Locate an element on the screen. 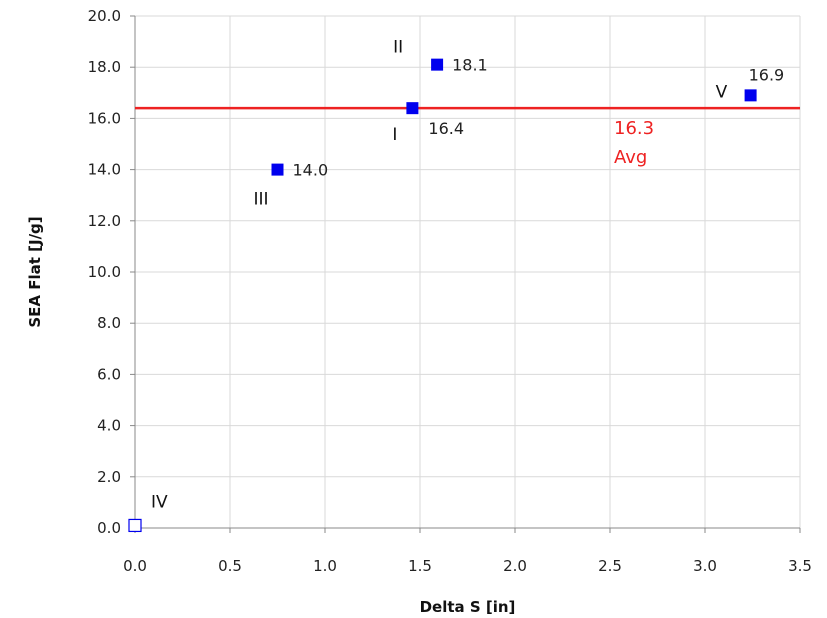 This screenshot has height=618, width=827. data-point-value-label: 16.4 is located at coordinates (446, 128).